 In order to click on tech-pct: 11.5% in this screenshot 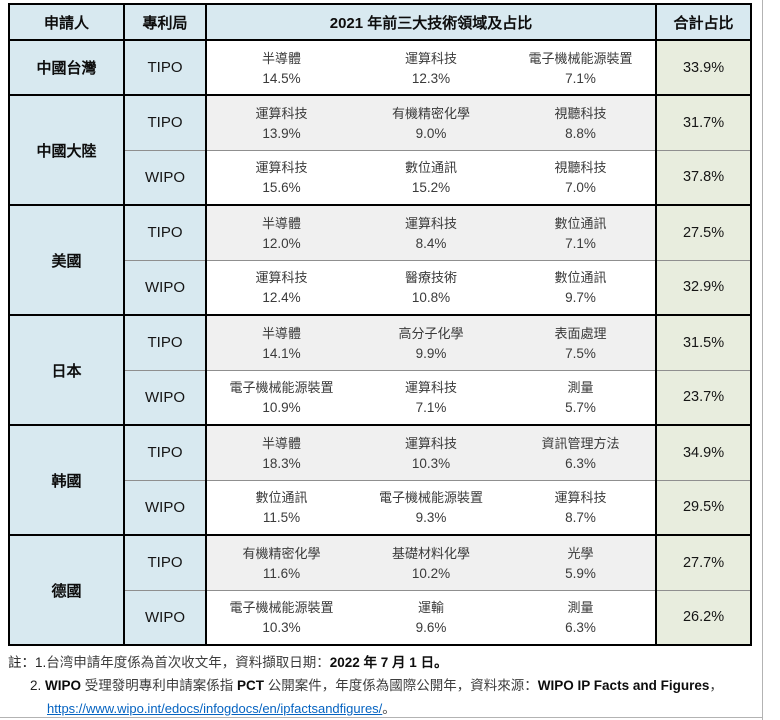, I will do `click(281, 518)`.